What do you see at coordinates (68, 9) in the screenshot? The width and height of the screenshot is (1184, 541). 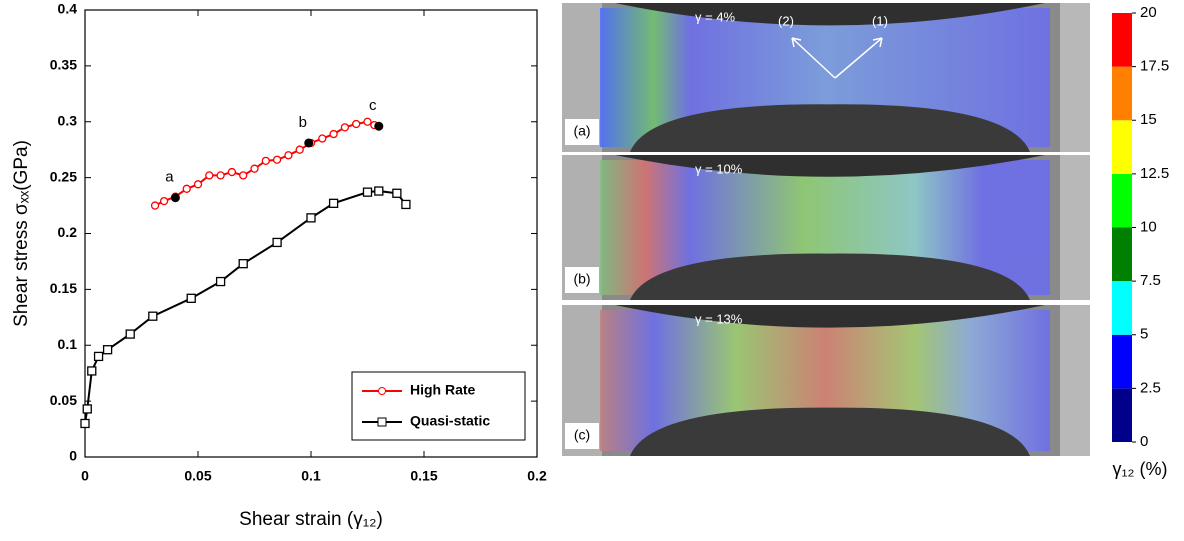 I see `y-tick-label: 0.4` at bounding box center [68, 9].